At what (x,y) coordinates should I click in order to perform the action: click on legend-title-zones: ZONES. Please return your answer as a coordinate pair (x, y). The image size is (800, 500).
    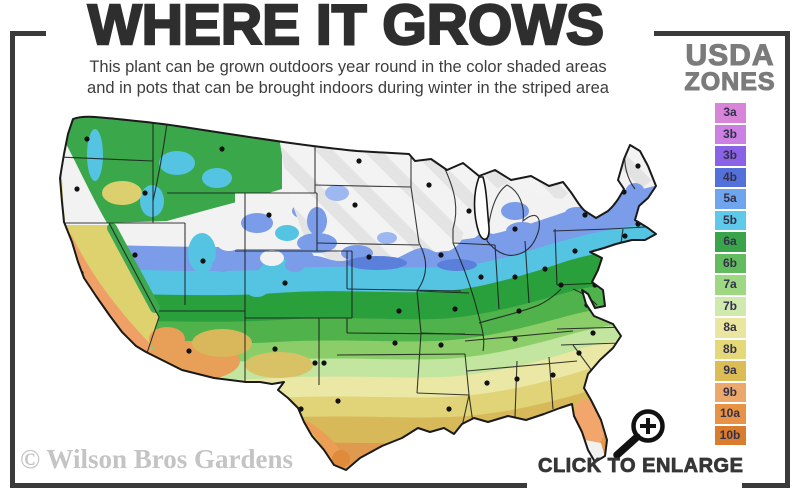
    Looking at the image, I should click on (730, 81).